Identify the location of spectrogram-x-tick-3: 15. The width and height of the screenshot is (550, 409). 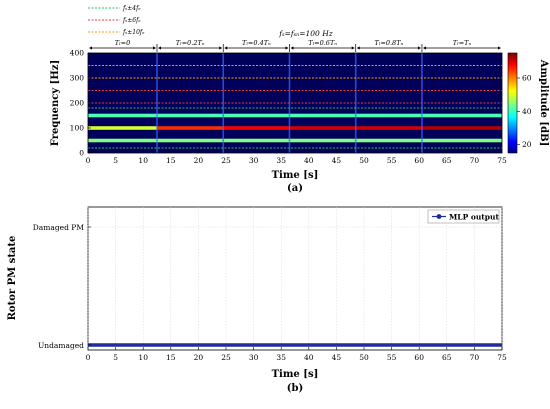
(171, 160).